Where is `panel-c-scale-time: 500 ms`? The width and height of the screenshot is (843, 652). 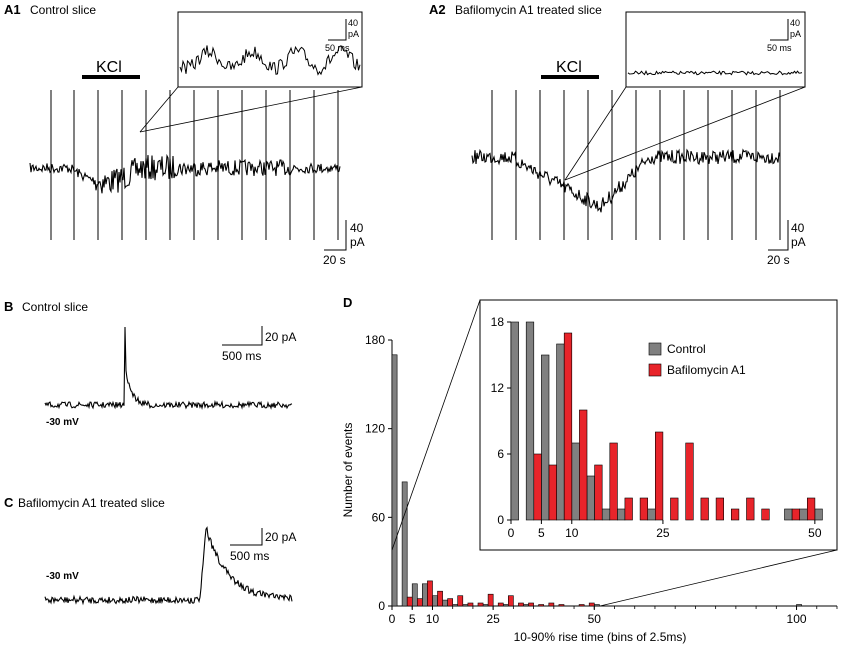
panel-c-scale-time: 500 ms is located at coordinates (249, 556).